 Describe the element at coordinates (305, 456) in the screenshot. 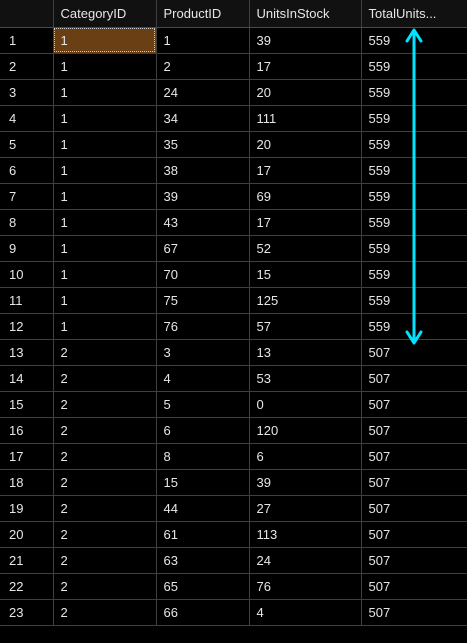

I see `unitsinstock-cell: 6` at that location.